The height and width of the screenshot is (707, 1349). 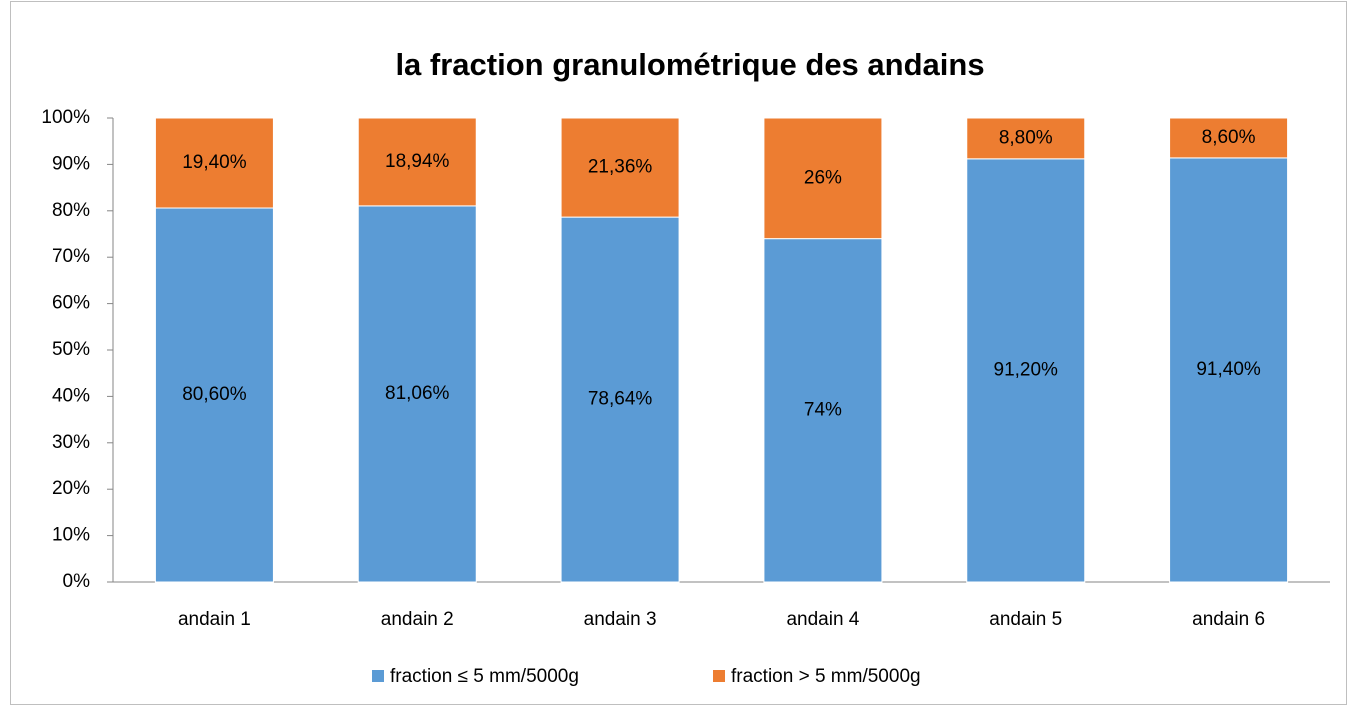 I want to click on y-tick-label: 20%, so click(x=71, y=488).